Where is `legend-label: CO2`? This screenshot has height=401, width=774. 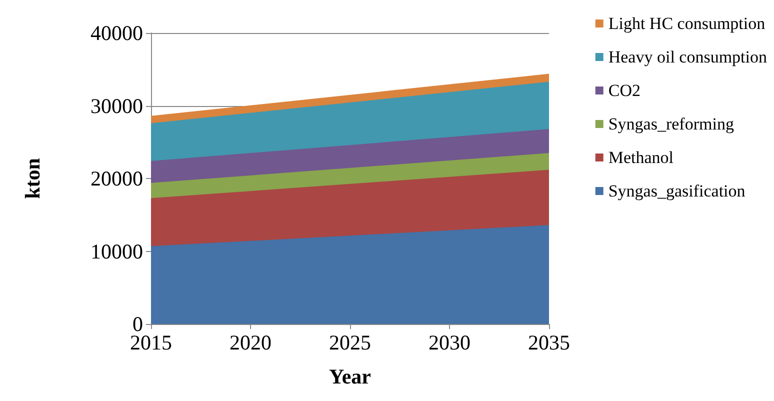 legend-label: CO2 is located at coordinates (624, 90).